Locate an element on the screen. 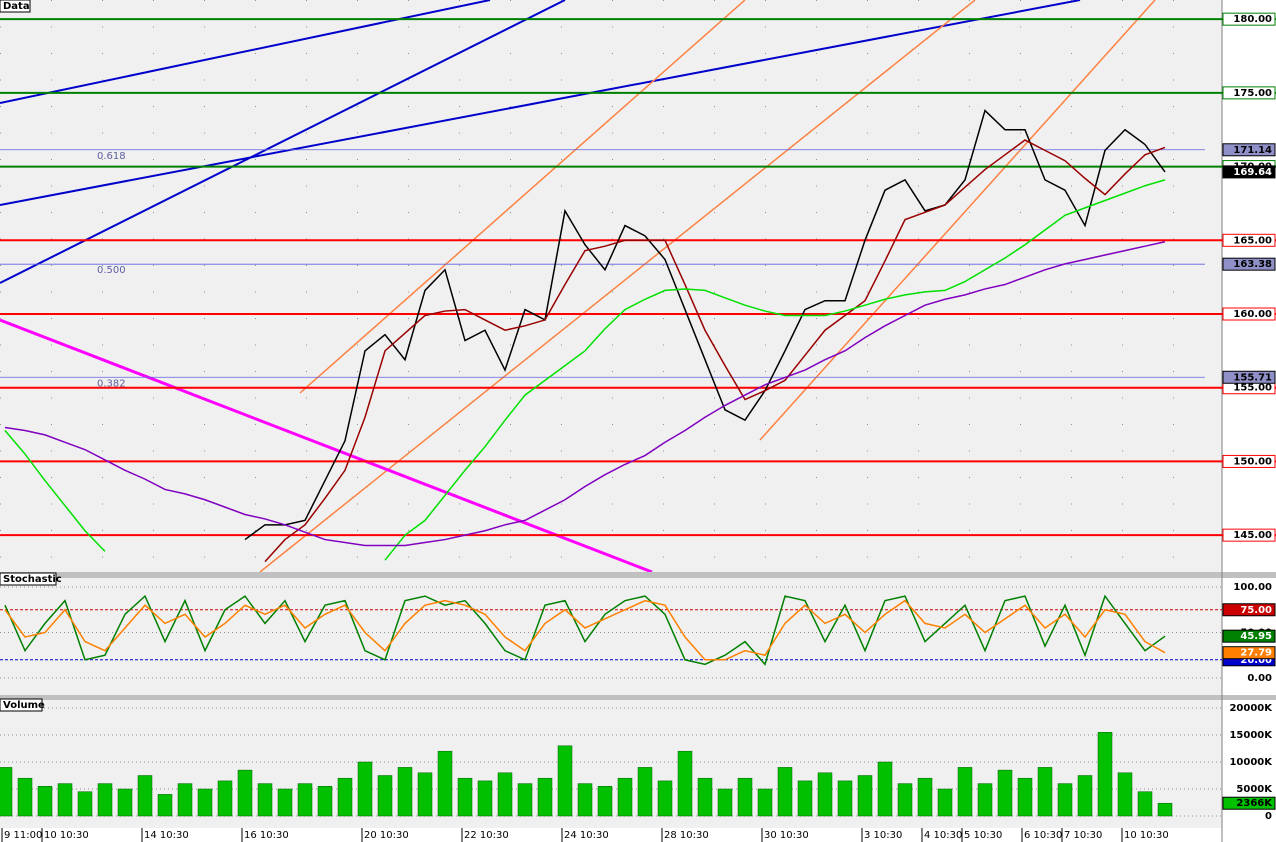 This screenshot has height=842, width=1276. level-tag: 160.00 is located at coordinates (1252, 314).